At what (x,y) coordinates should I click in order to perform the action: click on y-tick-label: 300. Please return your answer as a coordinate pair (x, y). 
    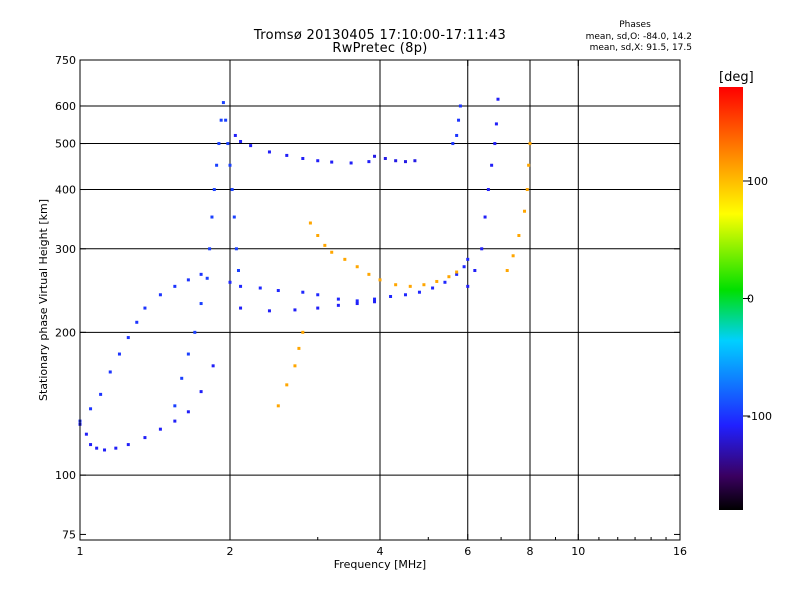
    Looking at the image, I should click on (65, 249).